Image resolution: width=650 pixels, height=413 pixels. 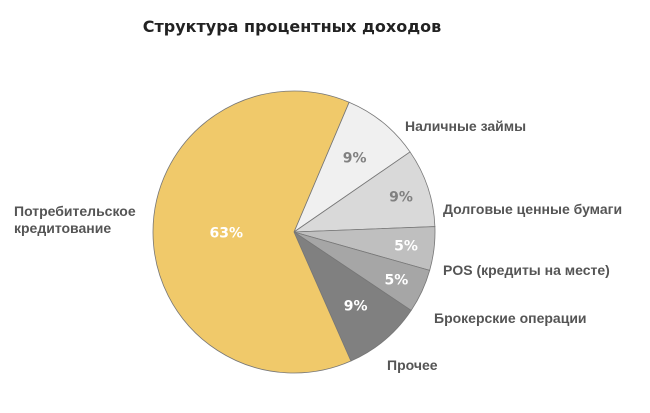 I want to click on percent-label-потребительское-кредитование: 63%, so click(x=227, y=234).